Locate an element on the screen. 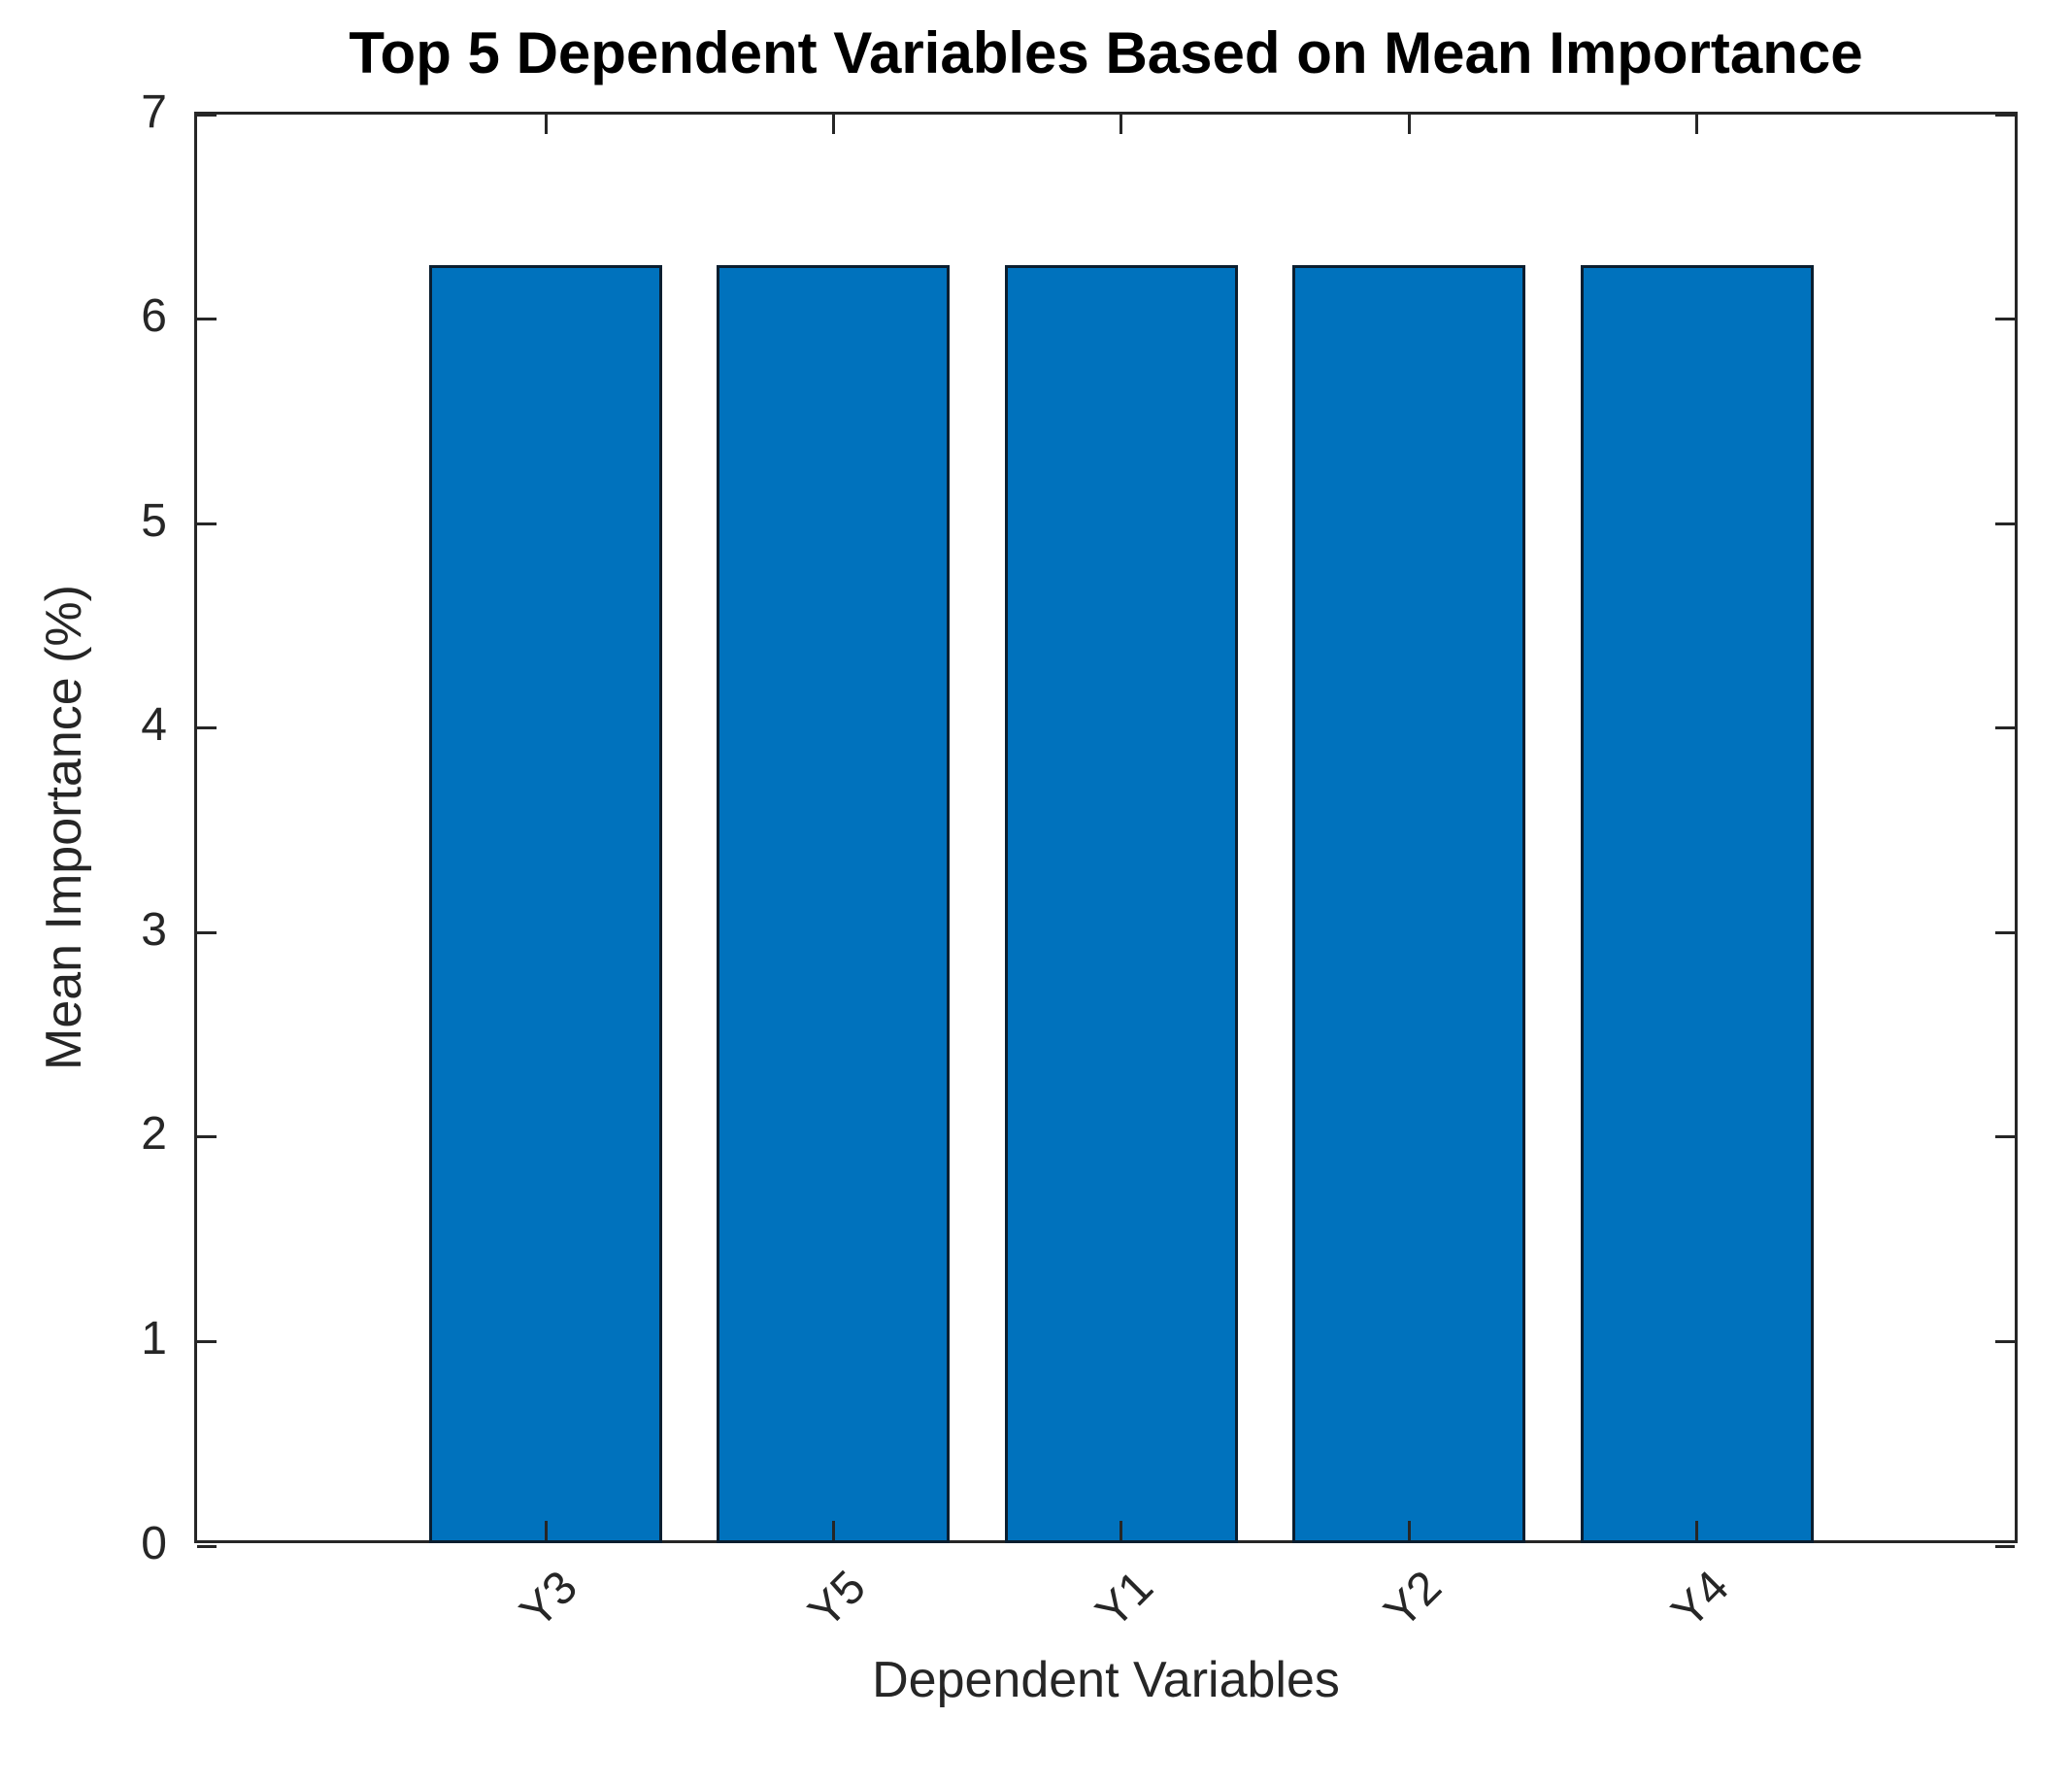  y-axis-label: Mean Importance (%) is located at coordinates (64, 827).